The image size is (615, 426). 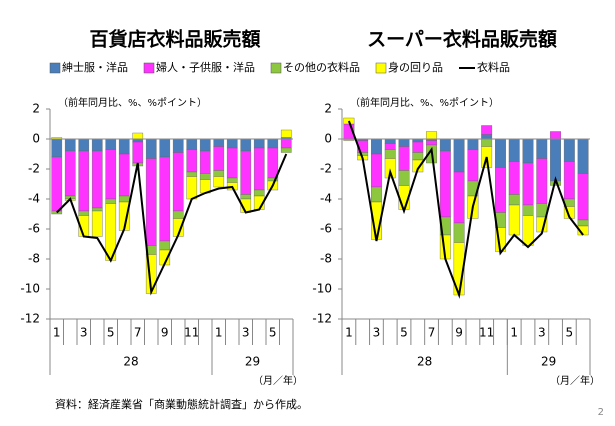 What do you see at coordinates (575, 380) in the screenshot?
I see `x-unit-label: （月／年）` at bounding box center [575, 380].